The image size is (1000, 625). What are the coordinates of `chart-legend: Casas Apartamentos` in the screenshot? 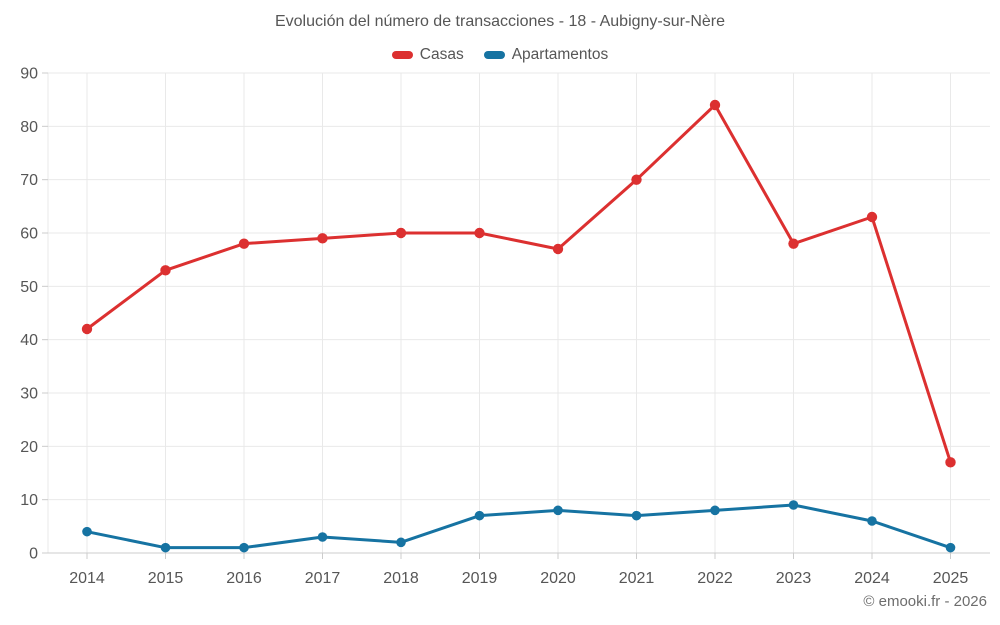 It's located at (500, 55).